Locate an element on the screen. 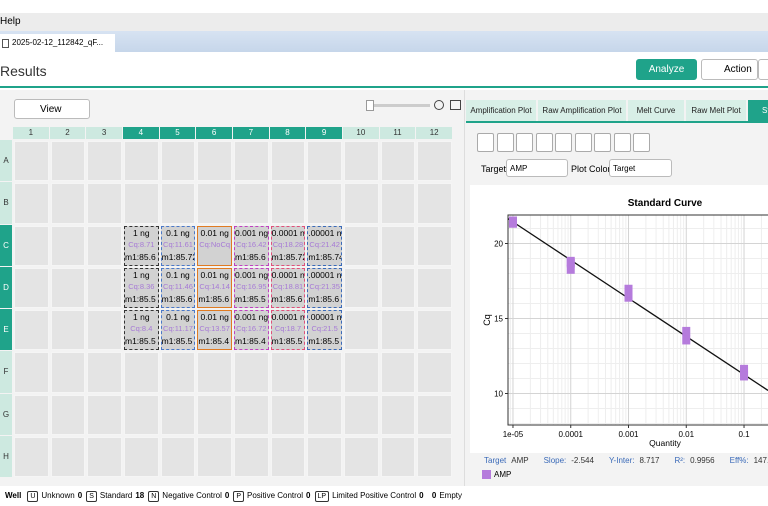 Image resolution: width=768 pixels, height=506 pixels. well: 0.1 ng Cq:11.17 m1:85.5 is located at coordinates (178, 330).